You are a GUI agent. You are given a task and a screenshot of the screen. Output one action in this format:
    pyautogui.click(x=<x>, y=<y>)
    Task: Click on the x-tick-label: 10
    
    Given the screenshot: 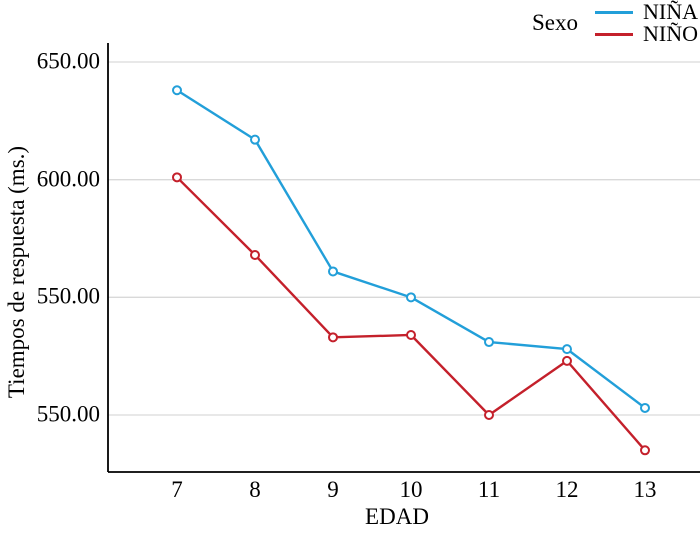 What is the action you would take?
    pyautogui.click(x=411, y=489)
    